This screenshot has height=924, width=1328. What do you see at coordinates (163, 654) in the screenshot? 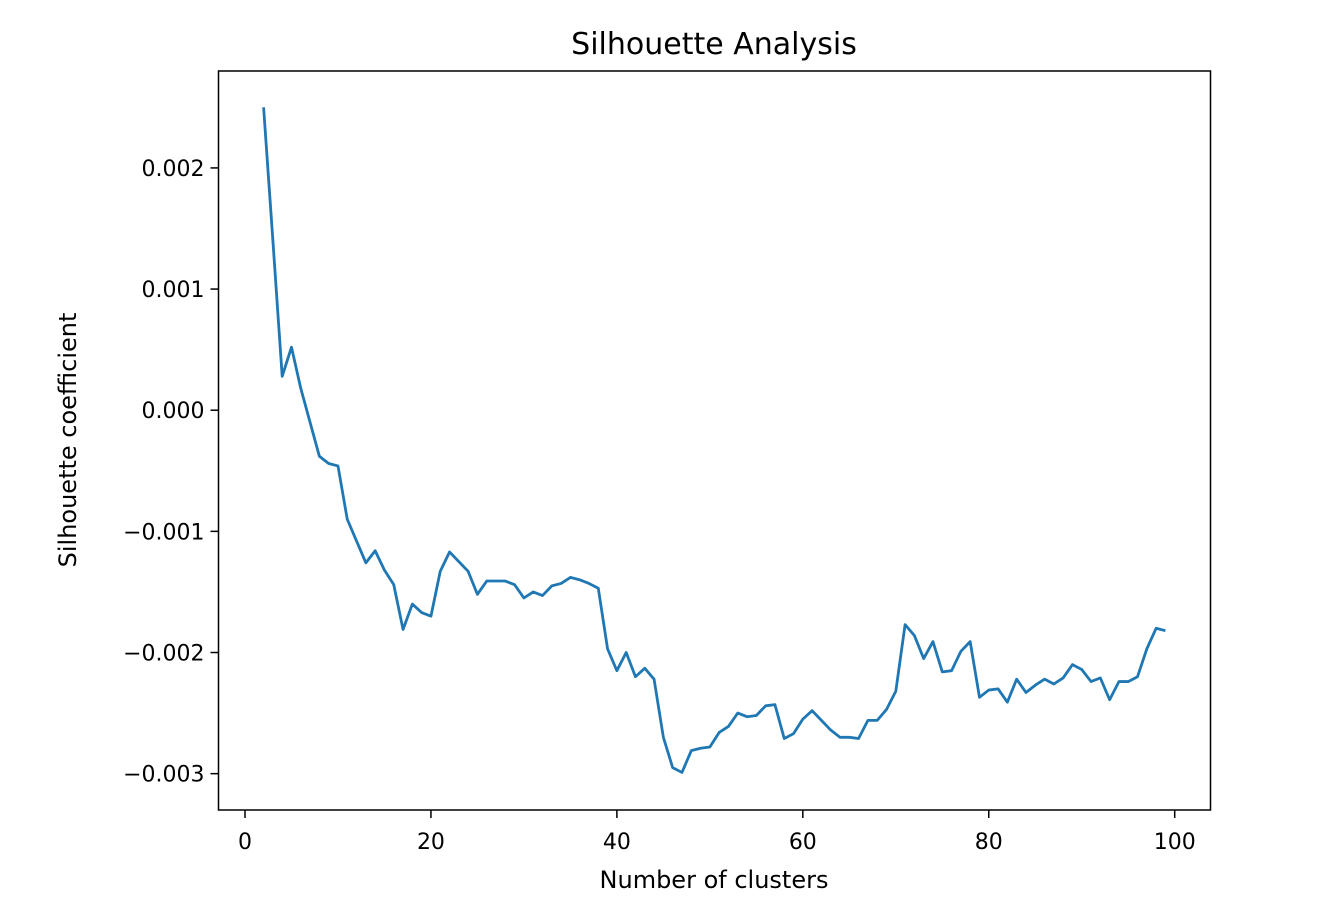
I see `y-tick-label: −0.002` at bounding box center [163, 654].